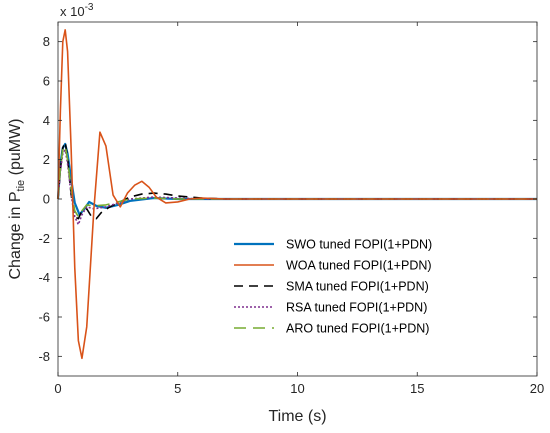 This screenshot has width=550, height=433. What do you see at coordinates (44, 317) in the screenshot?
I see `y-tick-label: -6` at bounding box center [44, 317].